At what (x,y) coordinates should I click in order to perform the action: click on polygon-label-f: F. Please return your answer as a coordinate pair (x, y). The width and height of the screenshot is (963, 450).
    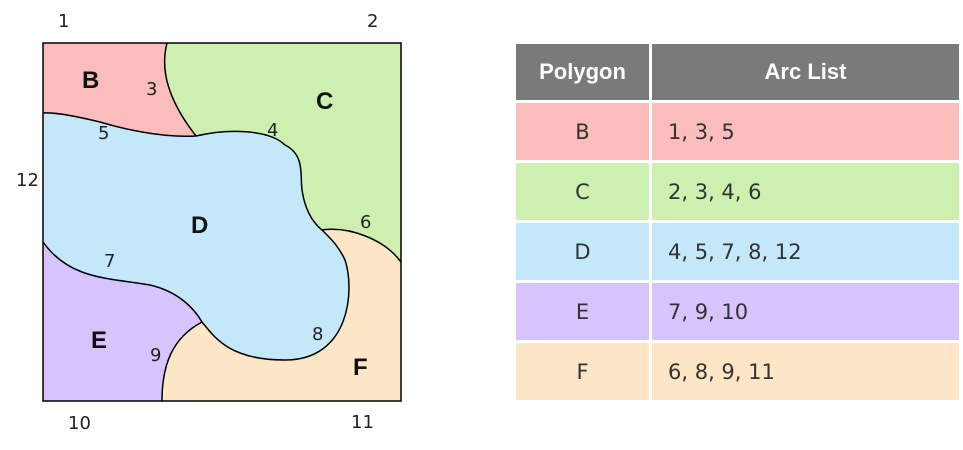
    Looking at the image, I should click on (360, 367).